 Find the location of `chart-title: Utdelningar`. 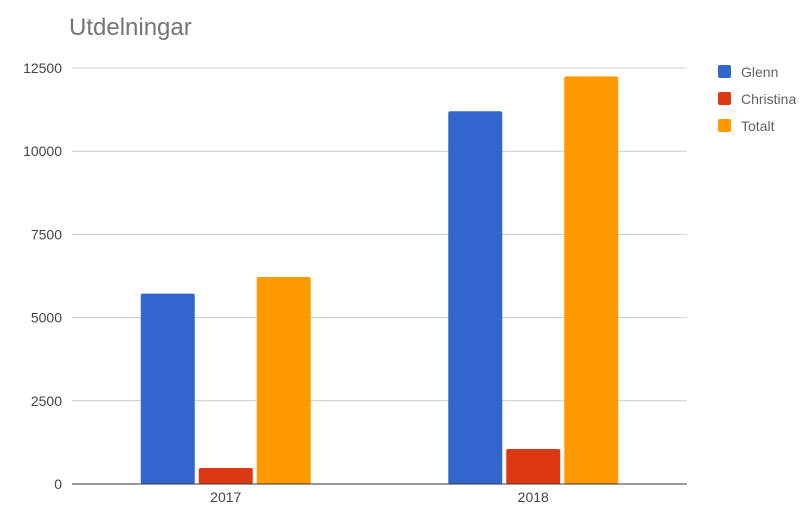

chart-title: Utdelningar is located at coordinates (130, 27).